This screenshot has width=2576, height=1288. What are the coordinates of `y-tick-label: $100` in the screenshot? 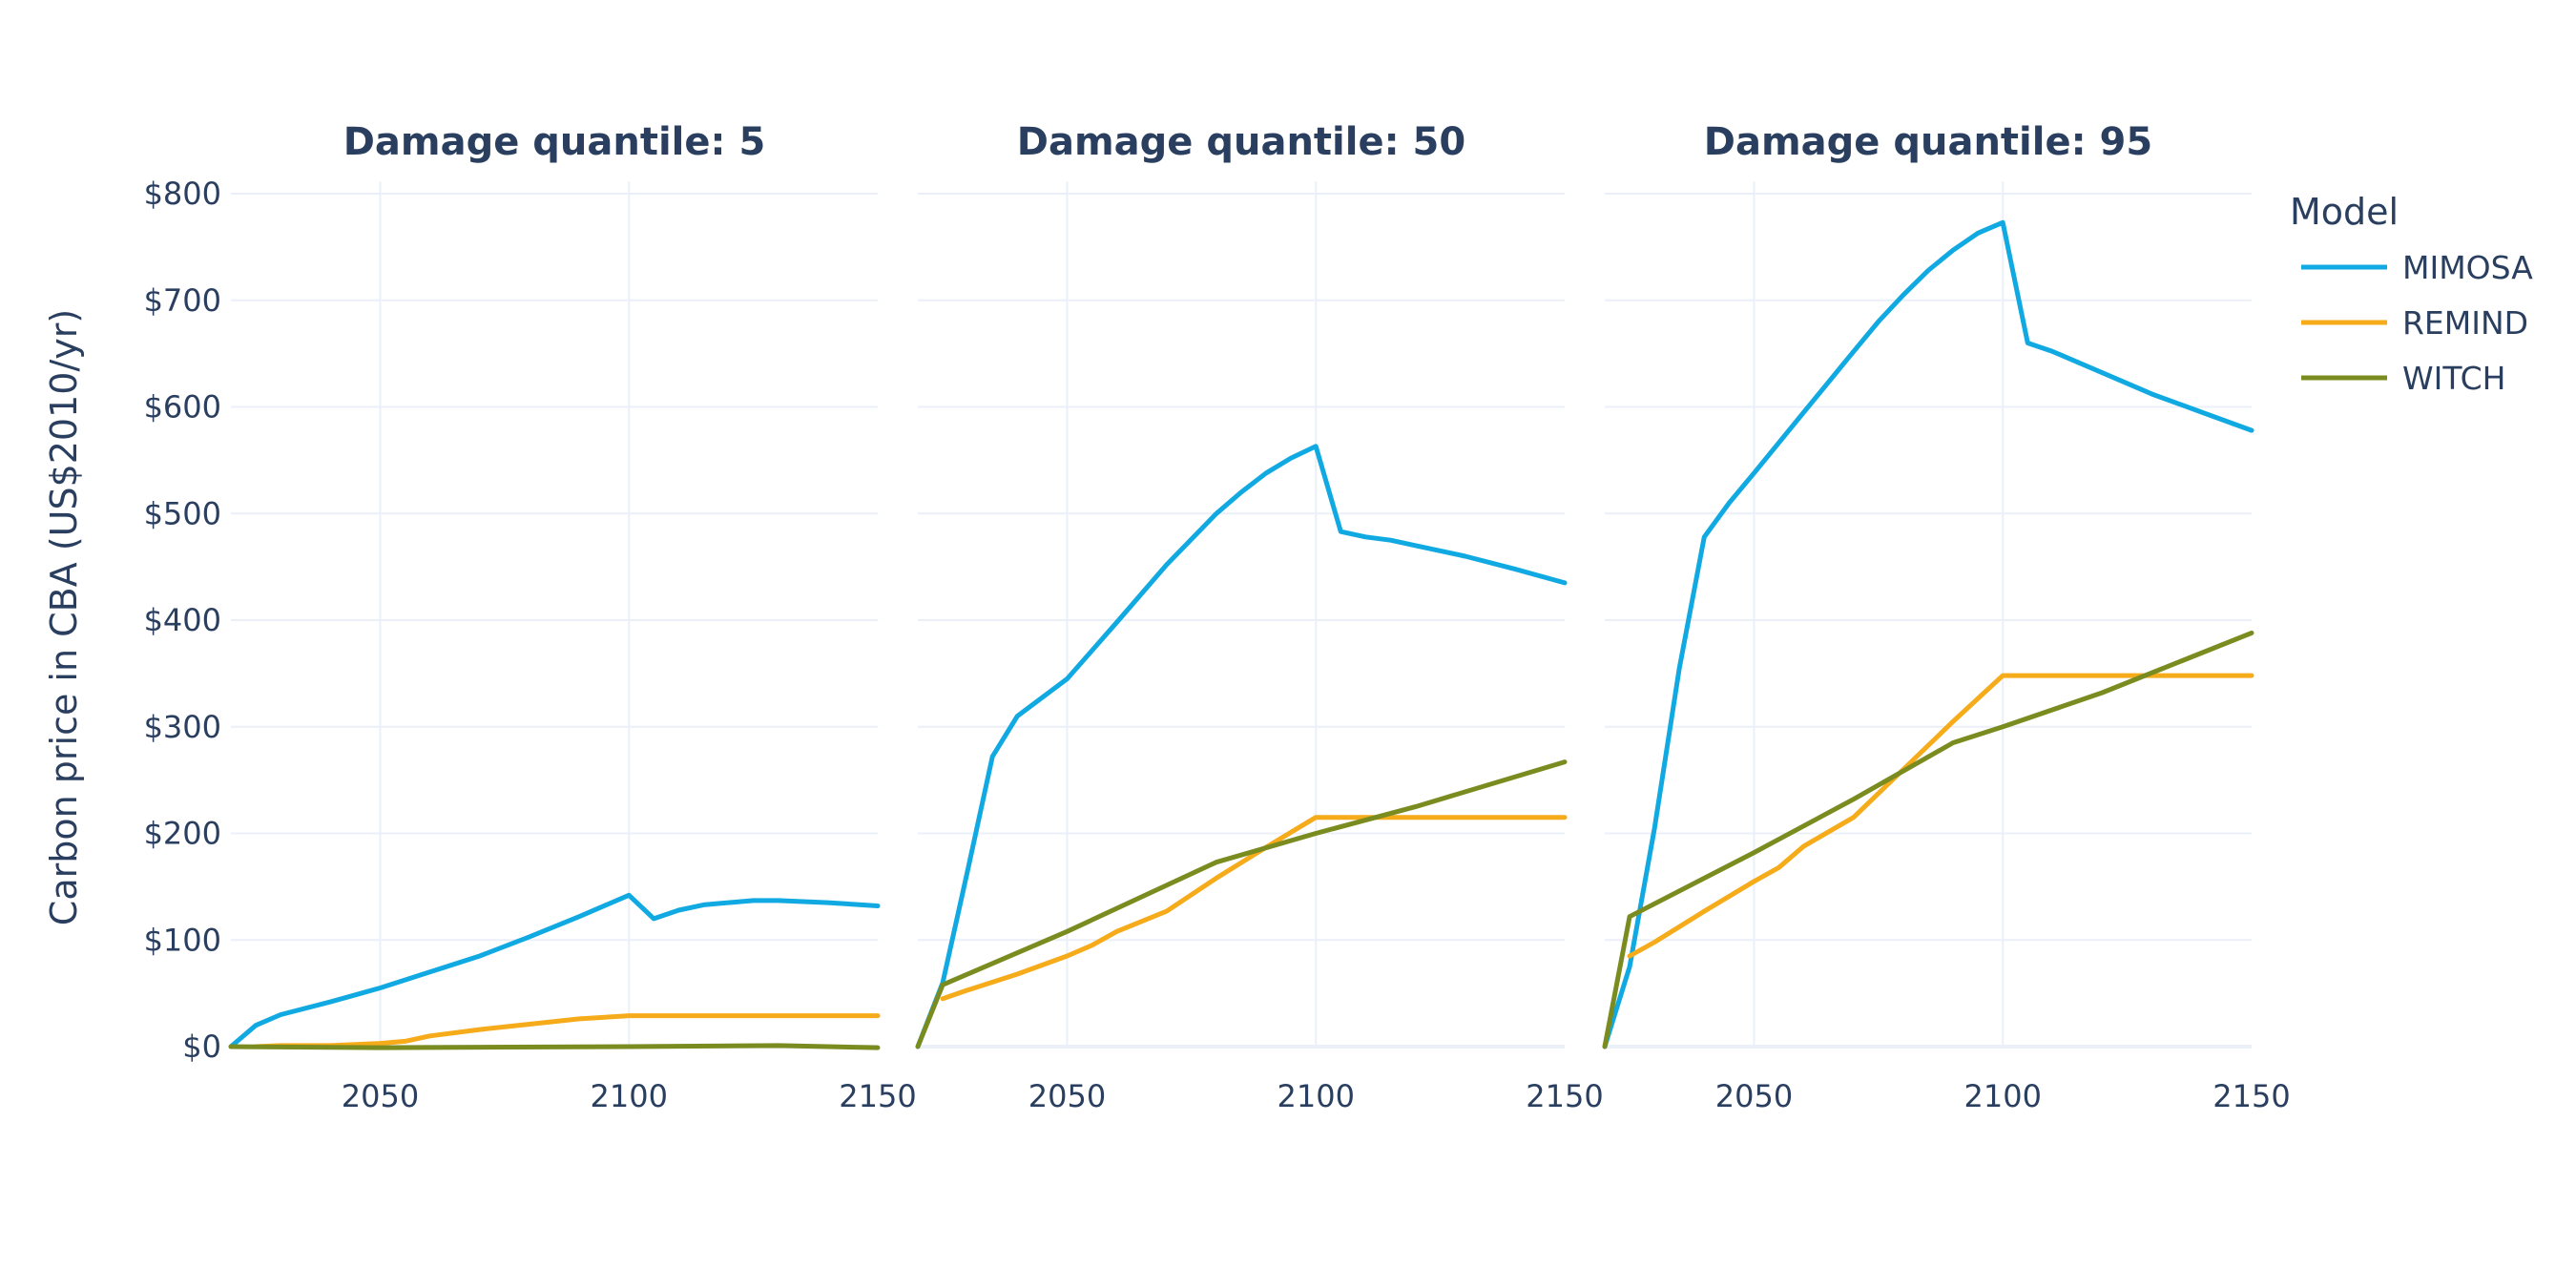 It's located at (182, 940).